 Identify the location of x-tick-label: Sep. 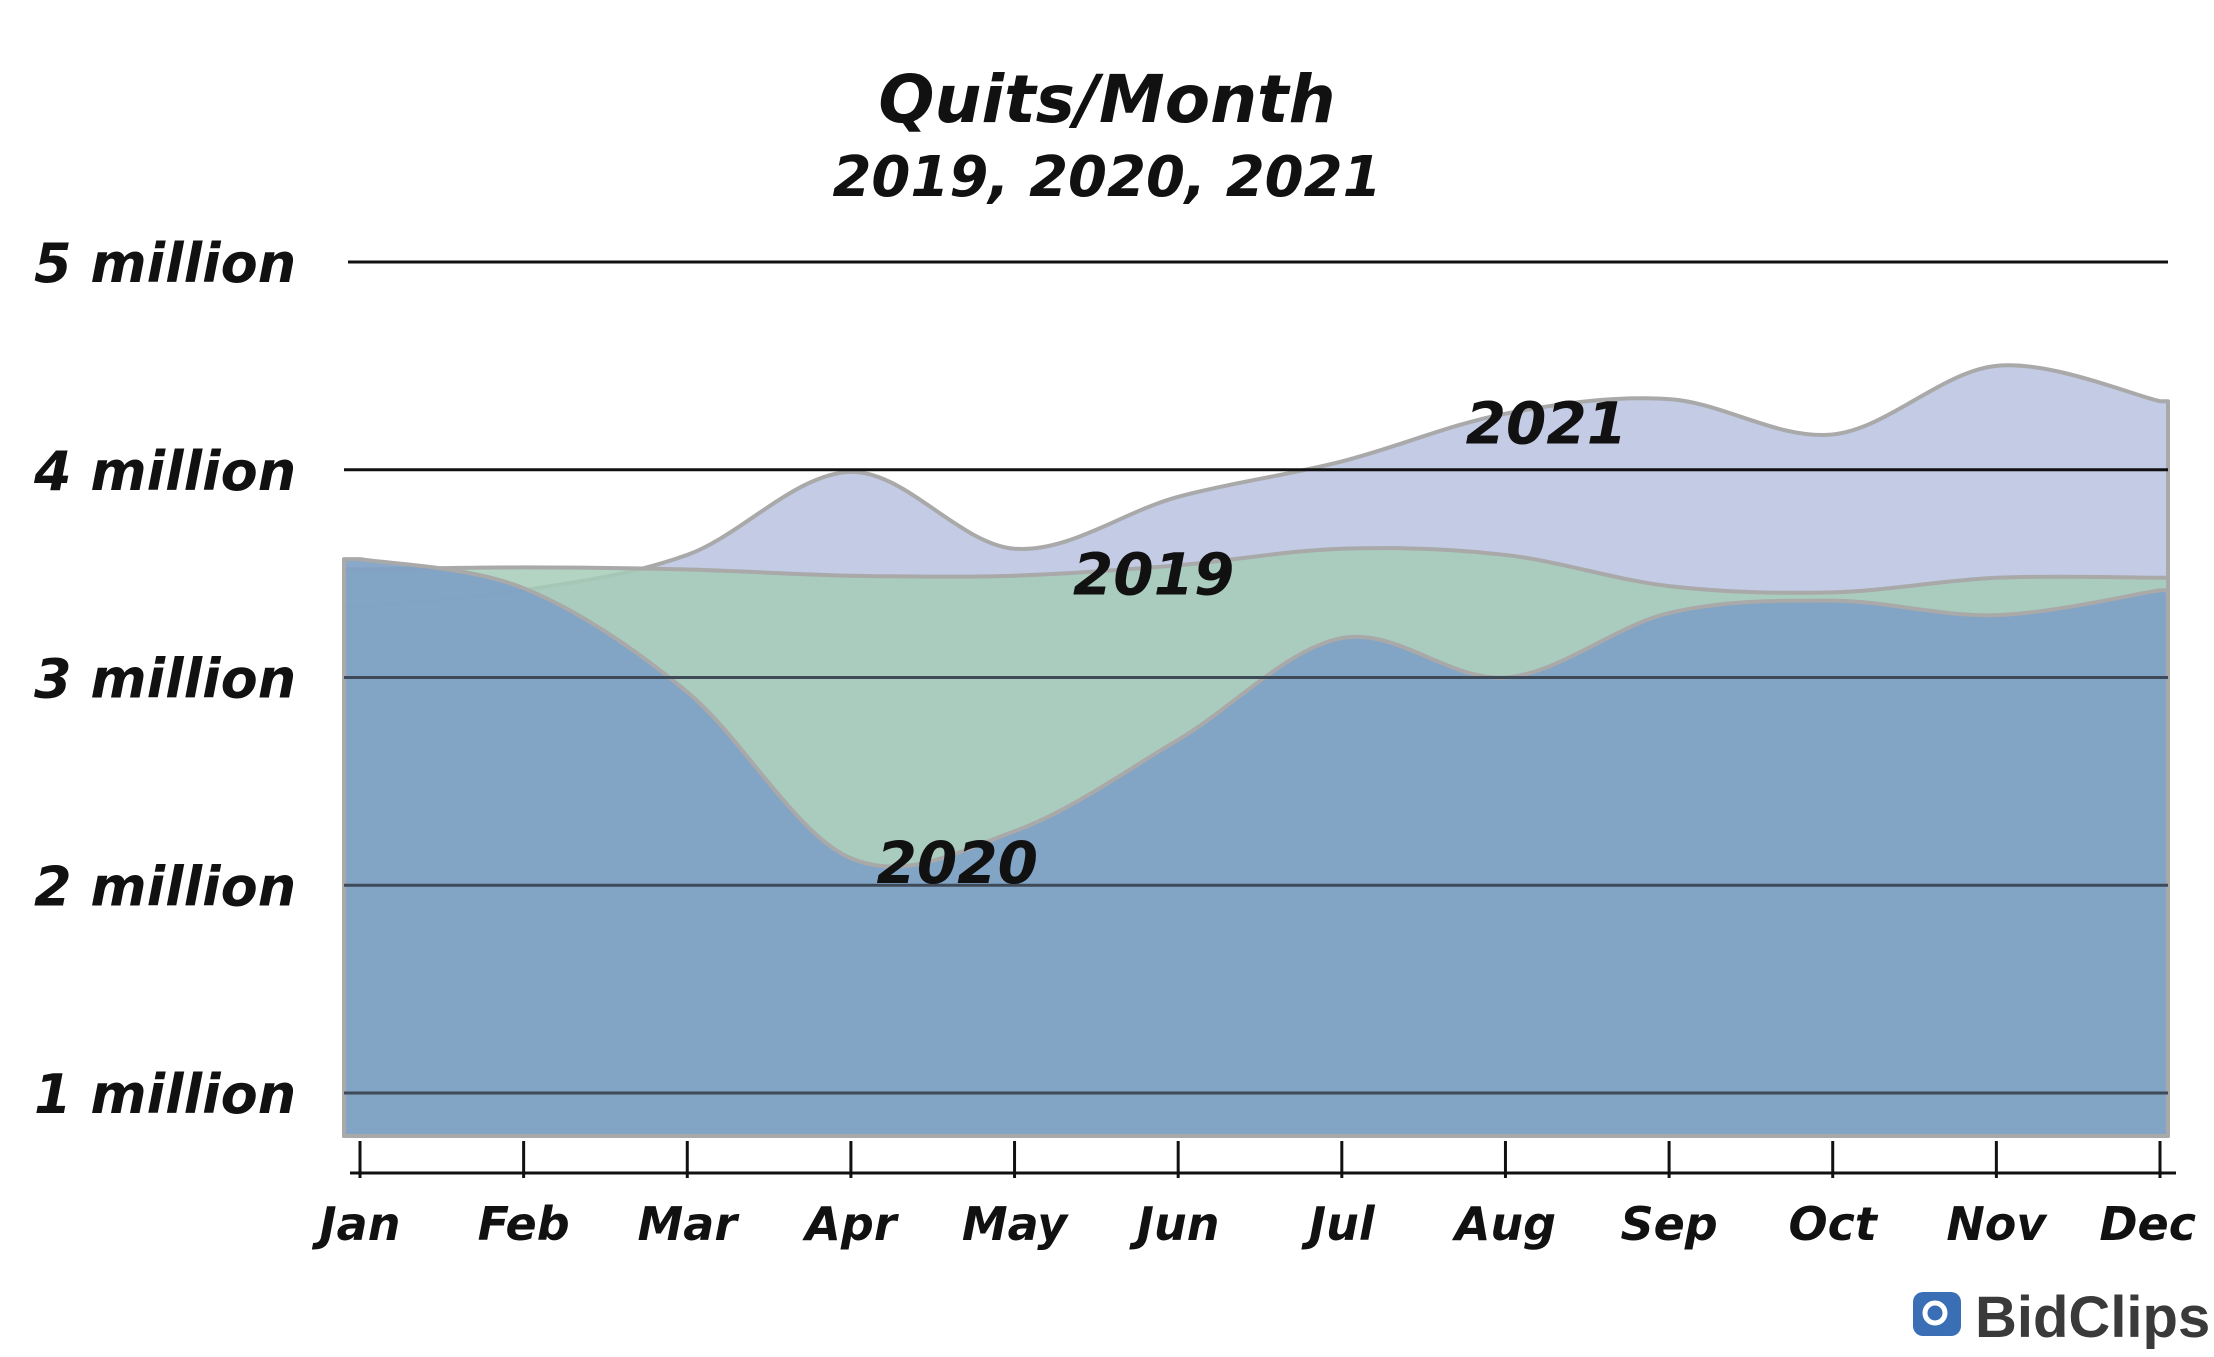
(1668, 1224).